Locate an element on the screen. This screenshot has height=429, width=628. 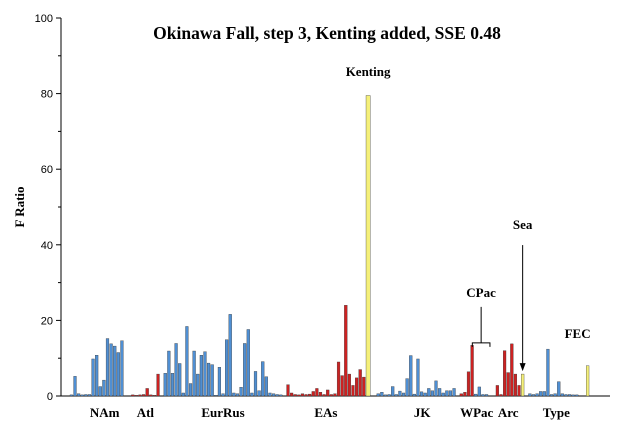
group-label-nam: NAm is located at coordinates (105, 412).